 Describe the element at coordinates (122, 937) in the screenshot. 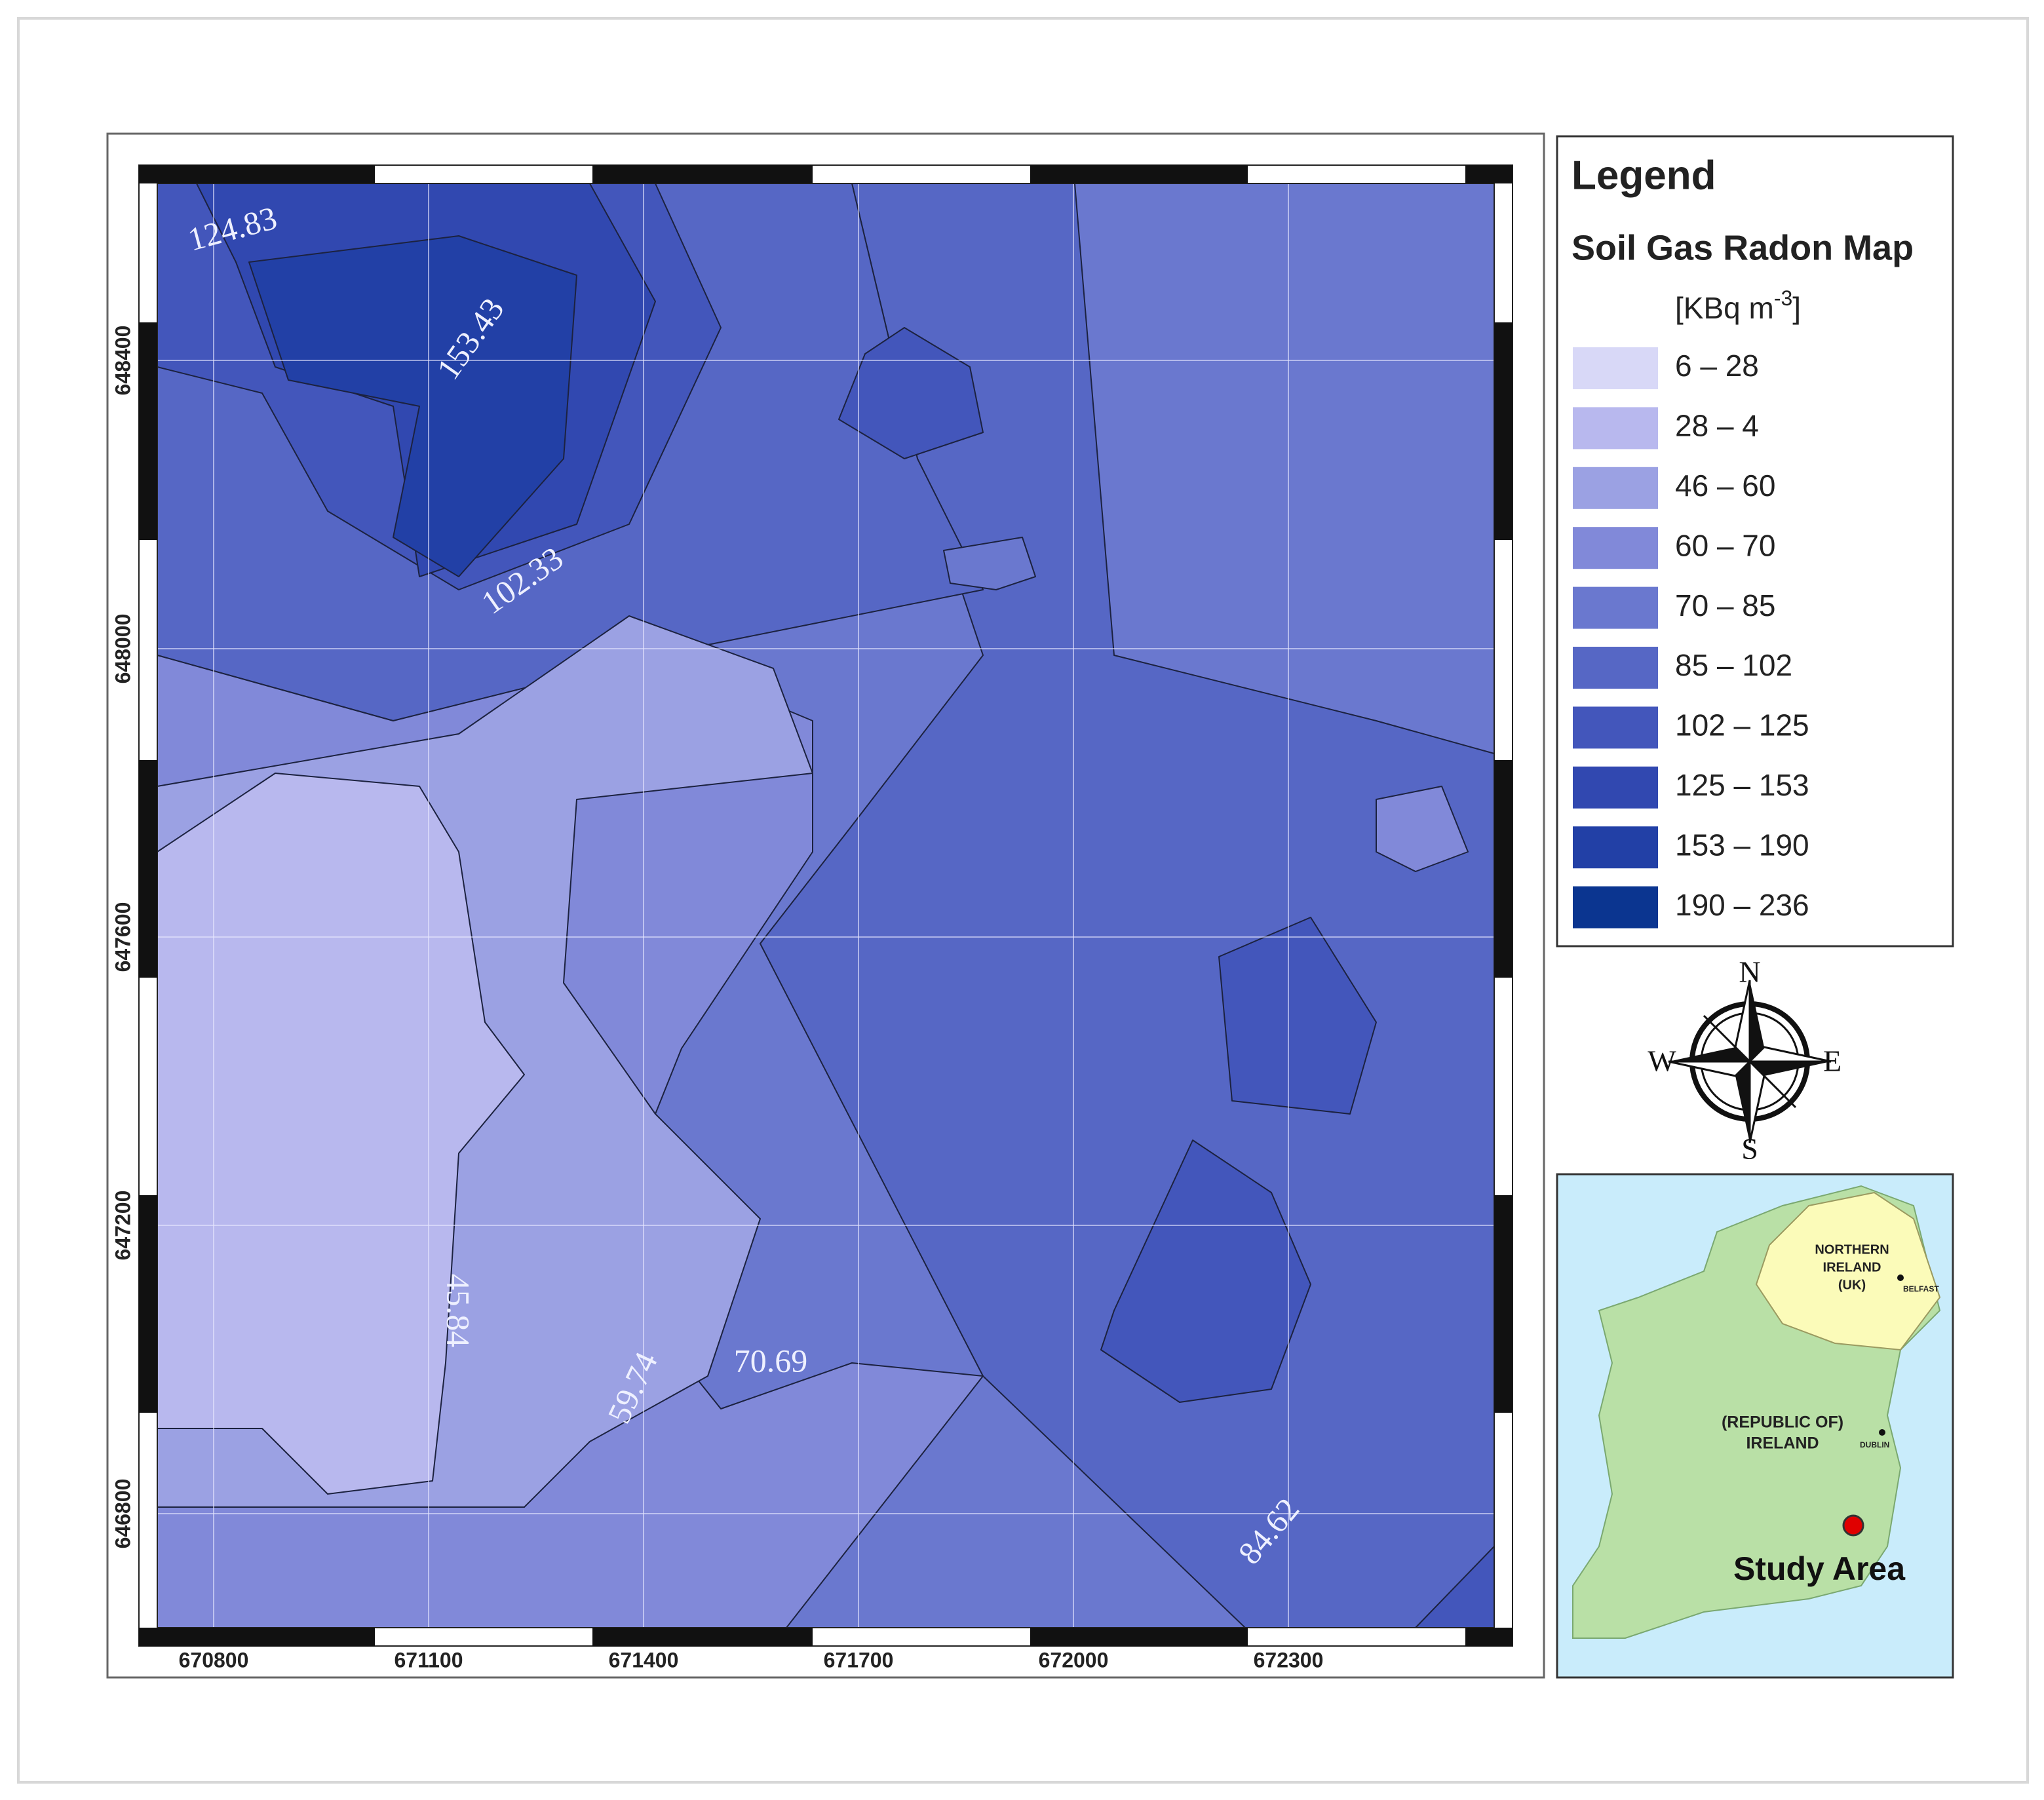

I see `y-tick-label: 647600` at that location.